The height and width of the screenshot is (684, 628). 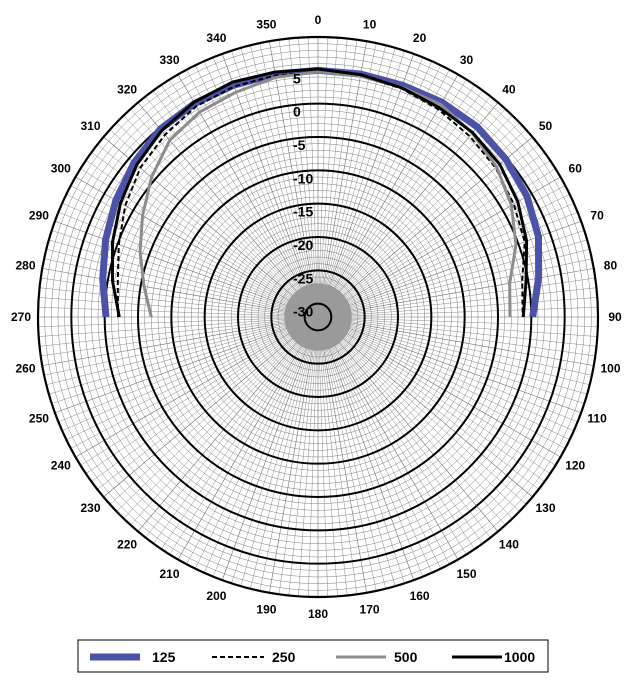 I want to click on angle-tick-label: 320, so click(x=127, y=89).